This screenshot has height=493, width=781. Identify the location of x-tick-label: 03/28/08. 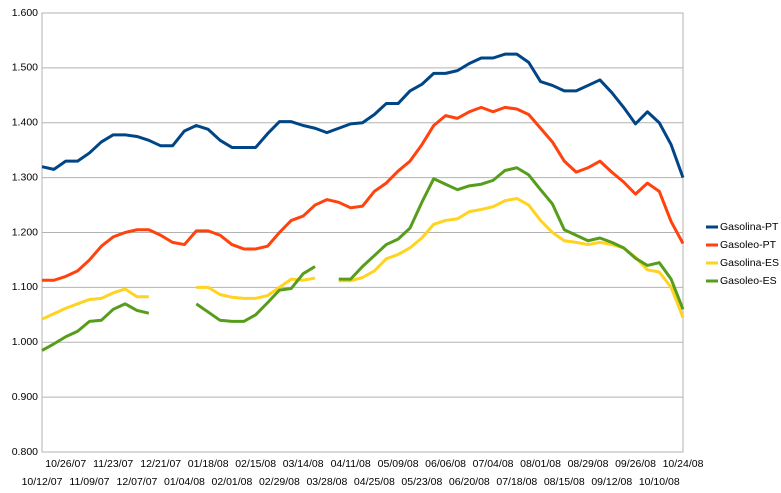
(326, 482).